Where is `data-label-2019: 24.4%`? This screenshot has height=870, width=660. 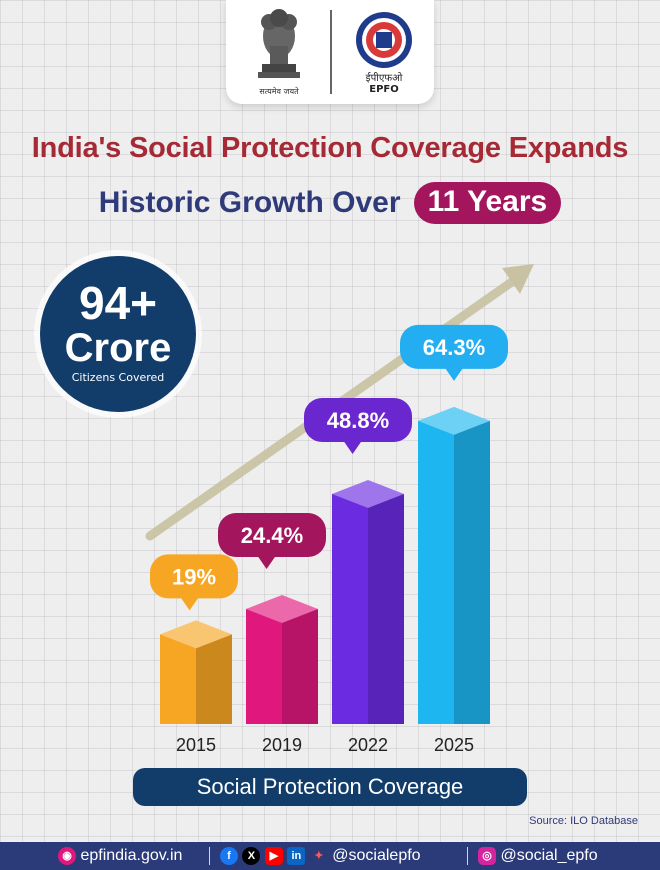
data-label-2019: 24.4% is located at coordinates (272, 540).